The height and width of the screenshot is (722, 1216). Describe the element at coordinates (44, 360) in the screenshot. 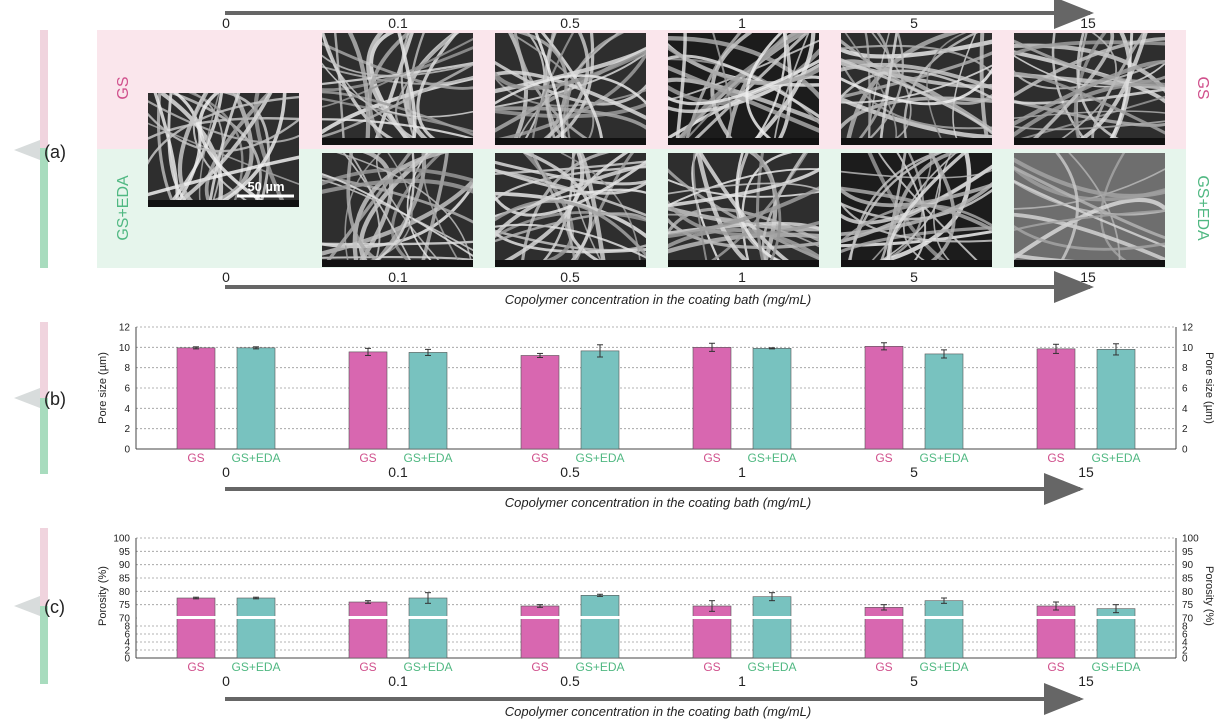

I see `panel-b-tab-pink` at that location.